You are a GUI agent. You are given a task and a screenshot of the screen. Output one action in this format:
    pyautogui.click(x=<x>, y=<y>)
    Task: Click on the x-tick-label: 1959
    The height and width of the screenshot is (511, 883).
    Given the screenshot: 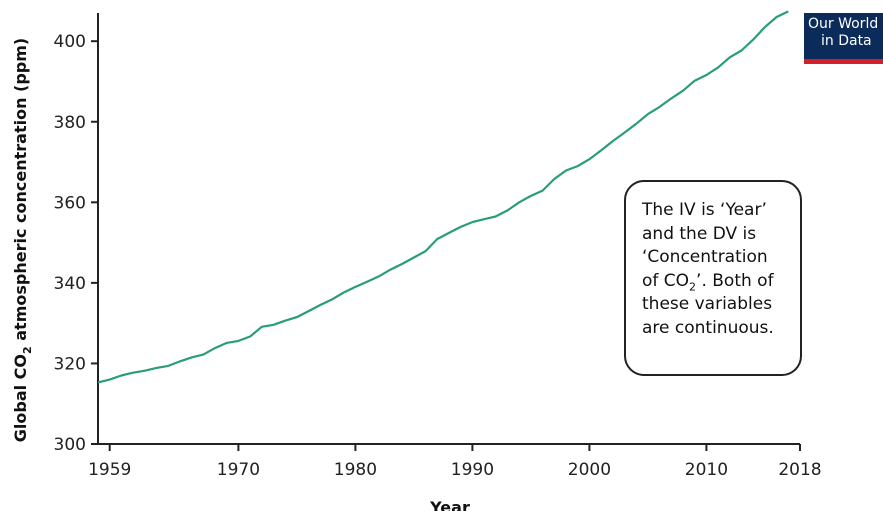 What is the action you would take?
    pyautogui.click(x=109, y=470)
    